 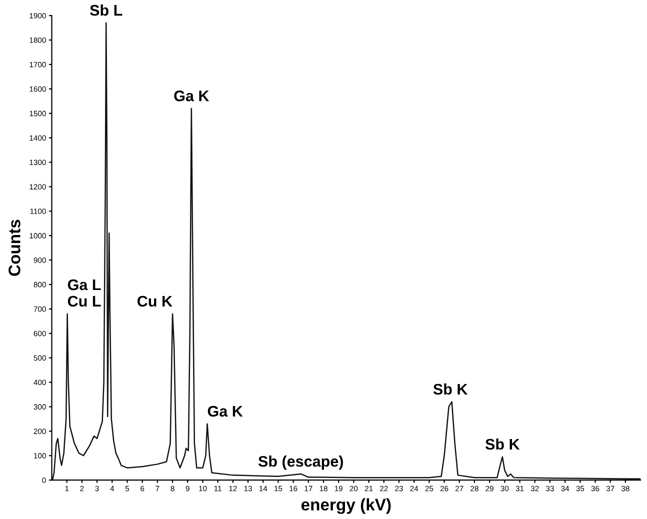 I want to click on annotation: Sb L, so click(x=106, y=10).